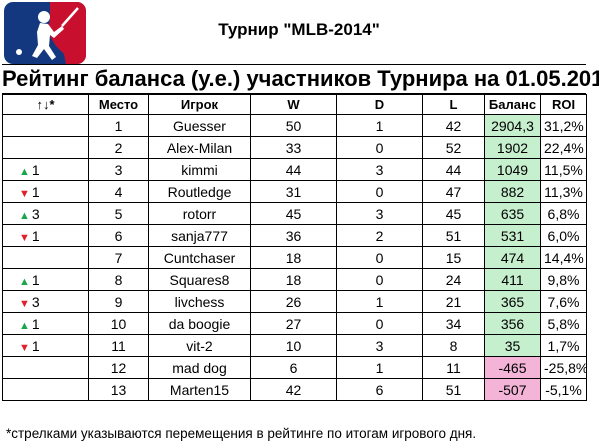 The width and height of the screenshot is (599, 448). I want to click on table-row: ▲ 1 3 kimmi 44 3 44 1049 11,5%, so click(294, 169).